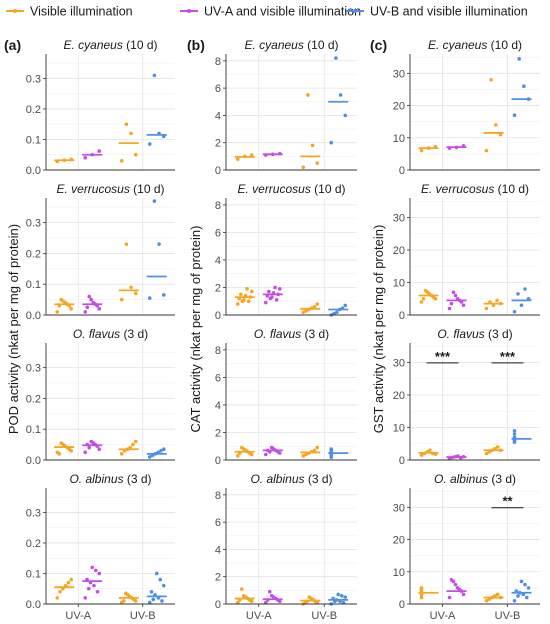 The image size is (550, 624). I want to click on subplot: E. verrucosus (10 d) 0.0 0.1 0.2 0.3, so click(100, 252).